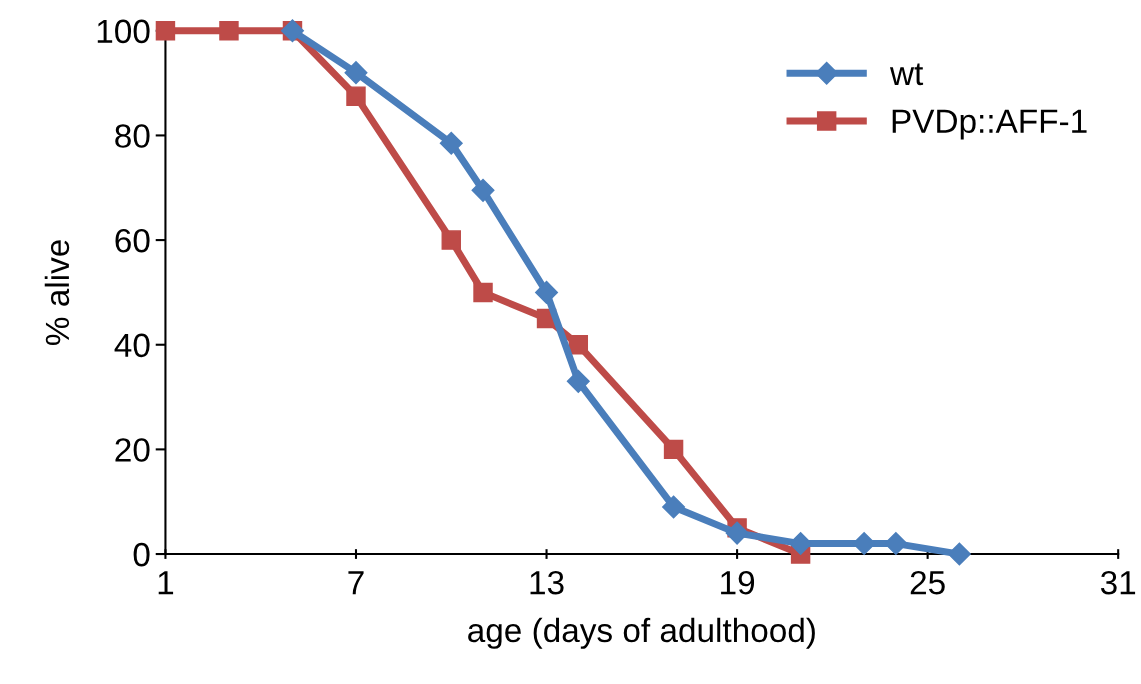  I want to click on x-tick-label: 31, so click(1118, 582).